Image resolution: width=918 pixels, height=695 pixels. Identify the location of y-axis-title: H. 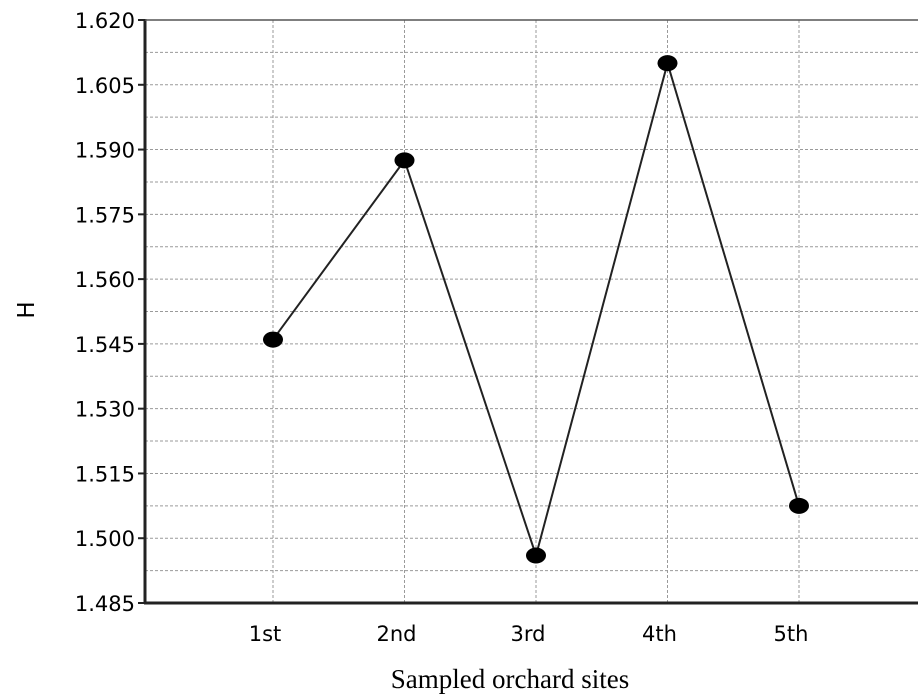
(27, 309).